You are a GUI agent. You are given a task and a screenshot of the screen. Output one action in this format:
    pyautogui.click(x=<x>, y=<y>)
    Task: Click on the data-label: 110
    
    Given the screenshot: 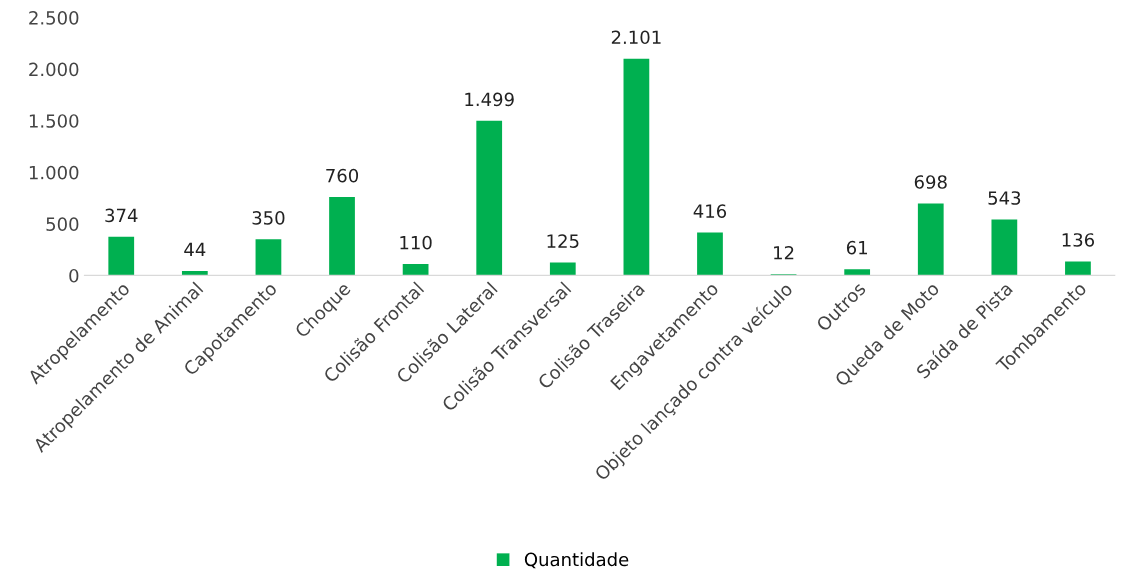 What is the action you would take?
    pyautogui.click(x=416, y=242)
    